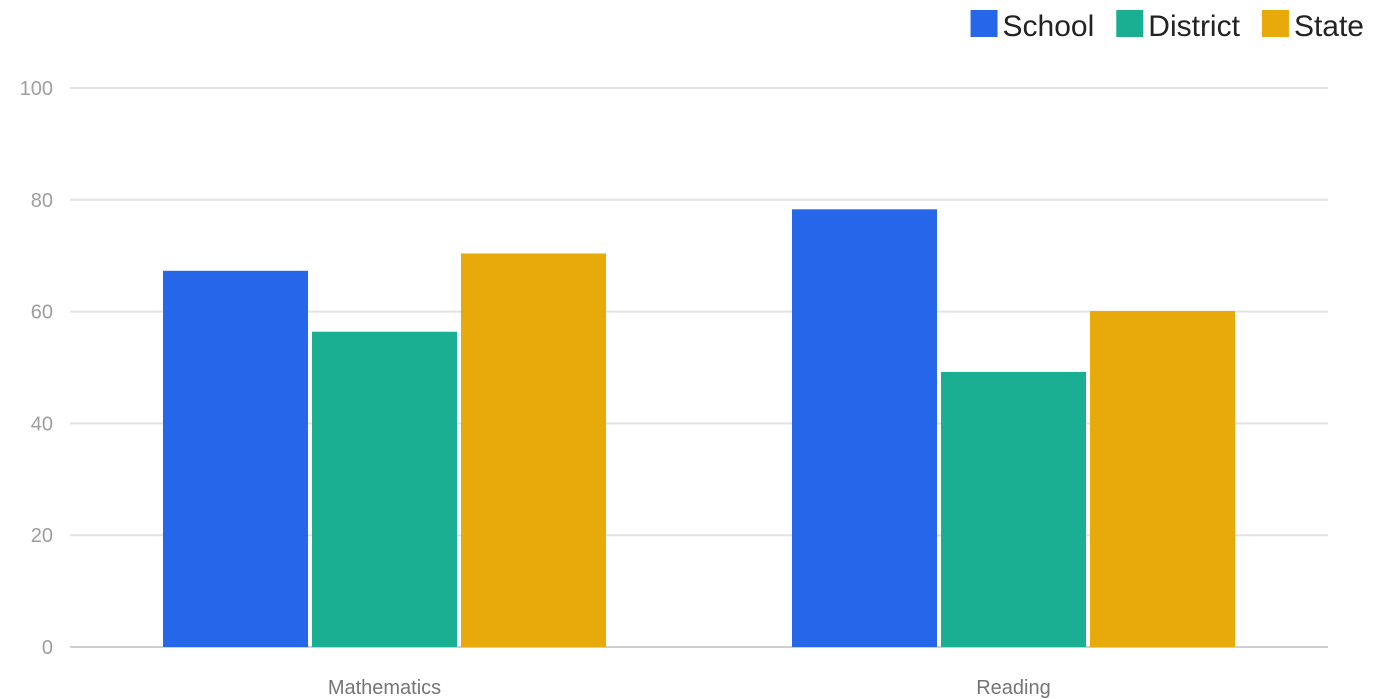 The image size is (1378, 699). Describe the element at coordinates (235, 458) in the screenshot. I see `bar-school-mathematics` at that location.